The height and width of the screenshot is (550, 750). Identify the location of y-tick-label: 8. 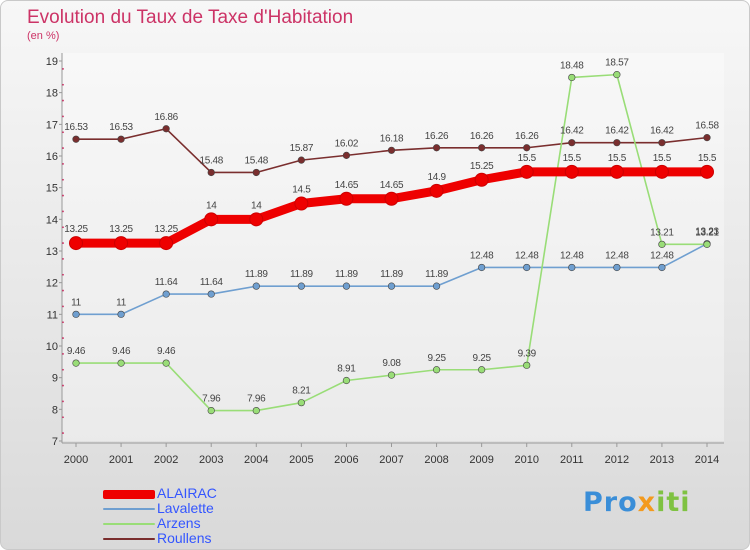
(55, 410).